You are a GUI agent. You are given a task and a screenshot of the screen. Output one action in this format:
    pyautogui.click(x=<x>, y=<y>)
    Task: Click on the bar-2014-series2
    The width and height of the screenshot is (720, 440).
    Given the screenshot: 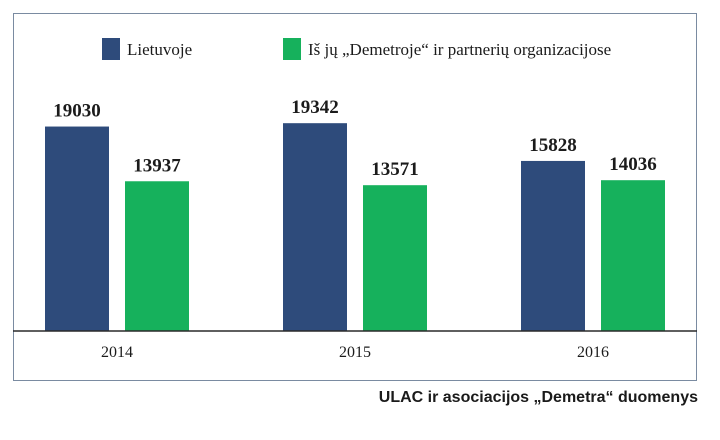 What is the action you would take?
    pyautogui.click(x=157, y=256)
    